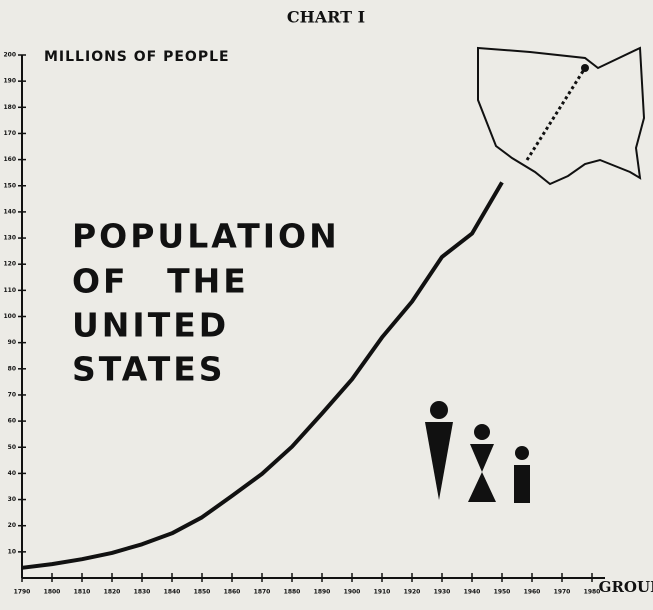 The width and height of the screenshot is (653, 610). I want to click on x-tick-label: 1840, so click(172, 592).